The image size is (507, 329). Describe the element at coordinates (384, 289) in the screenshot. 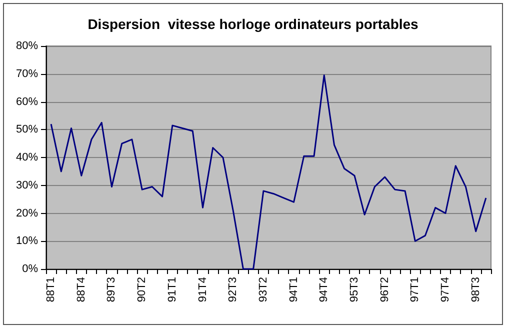

I see `x-tick-label: 96T2` at that location.